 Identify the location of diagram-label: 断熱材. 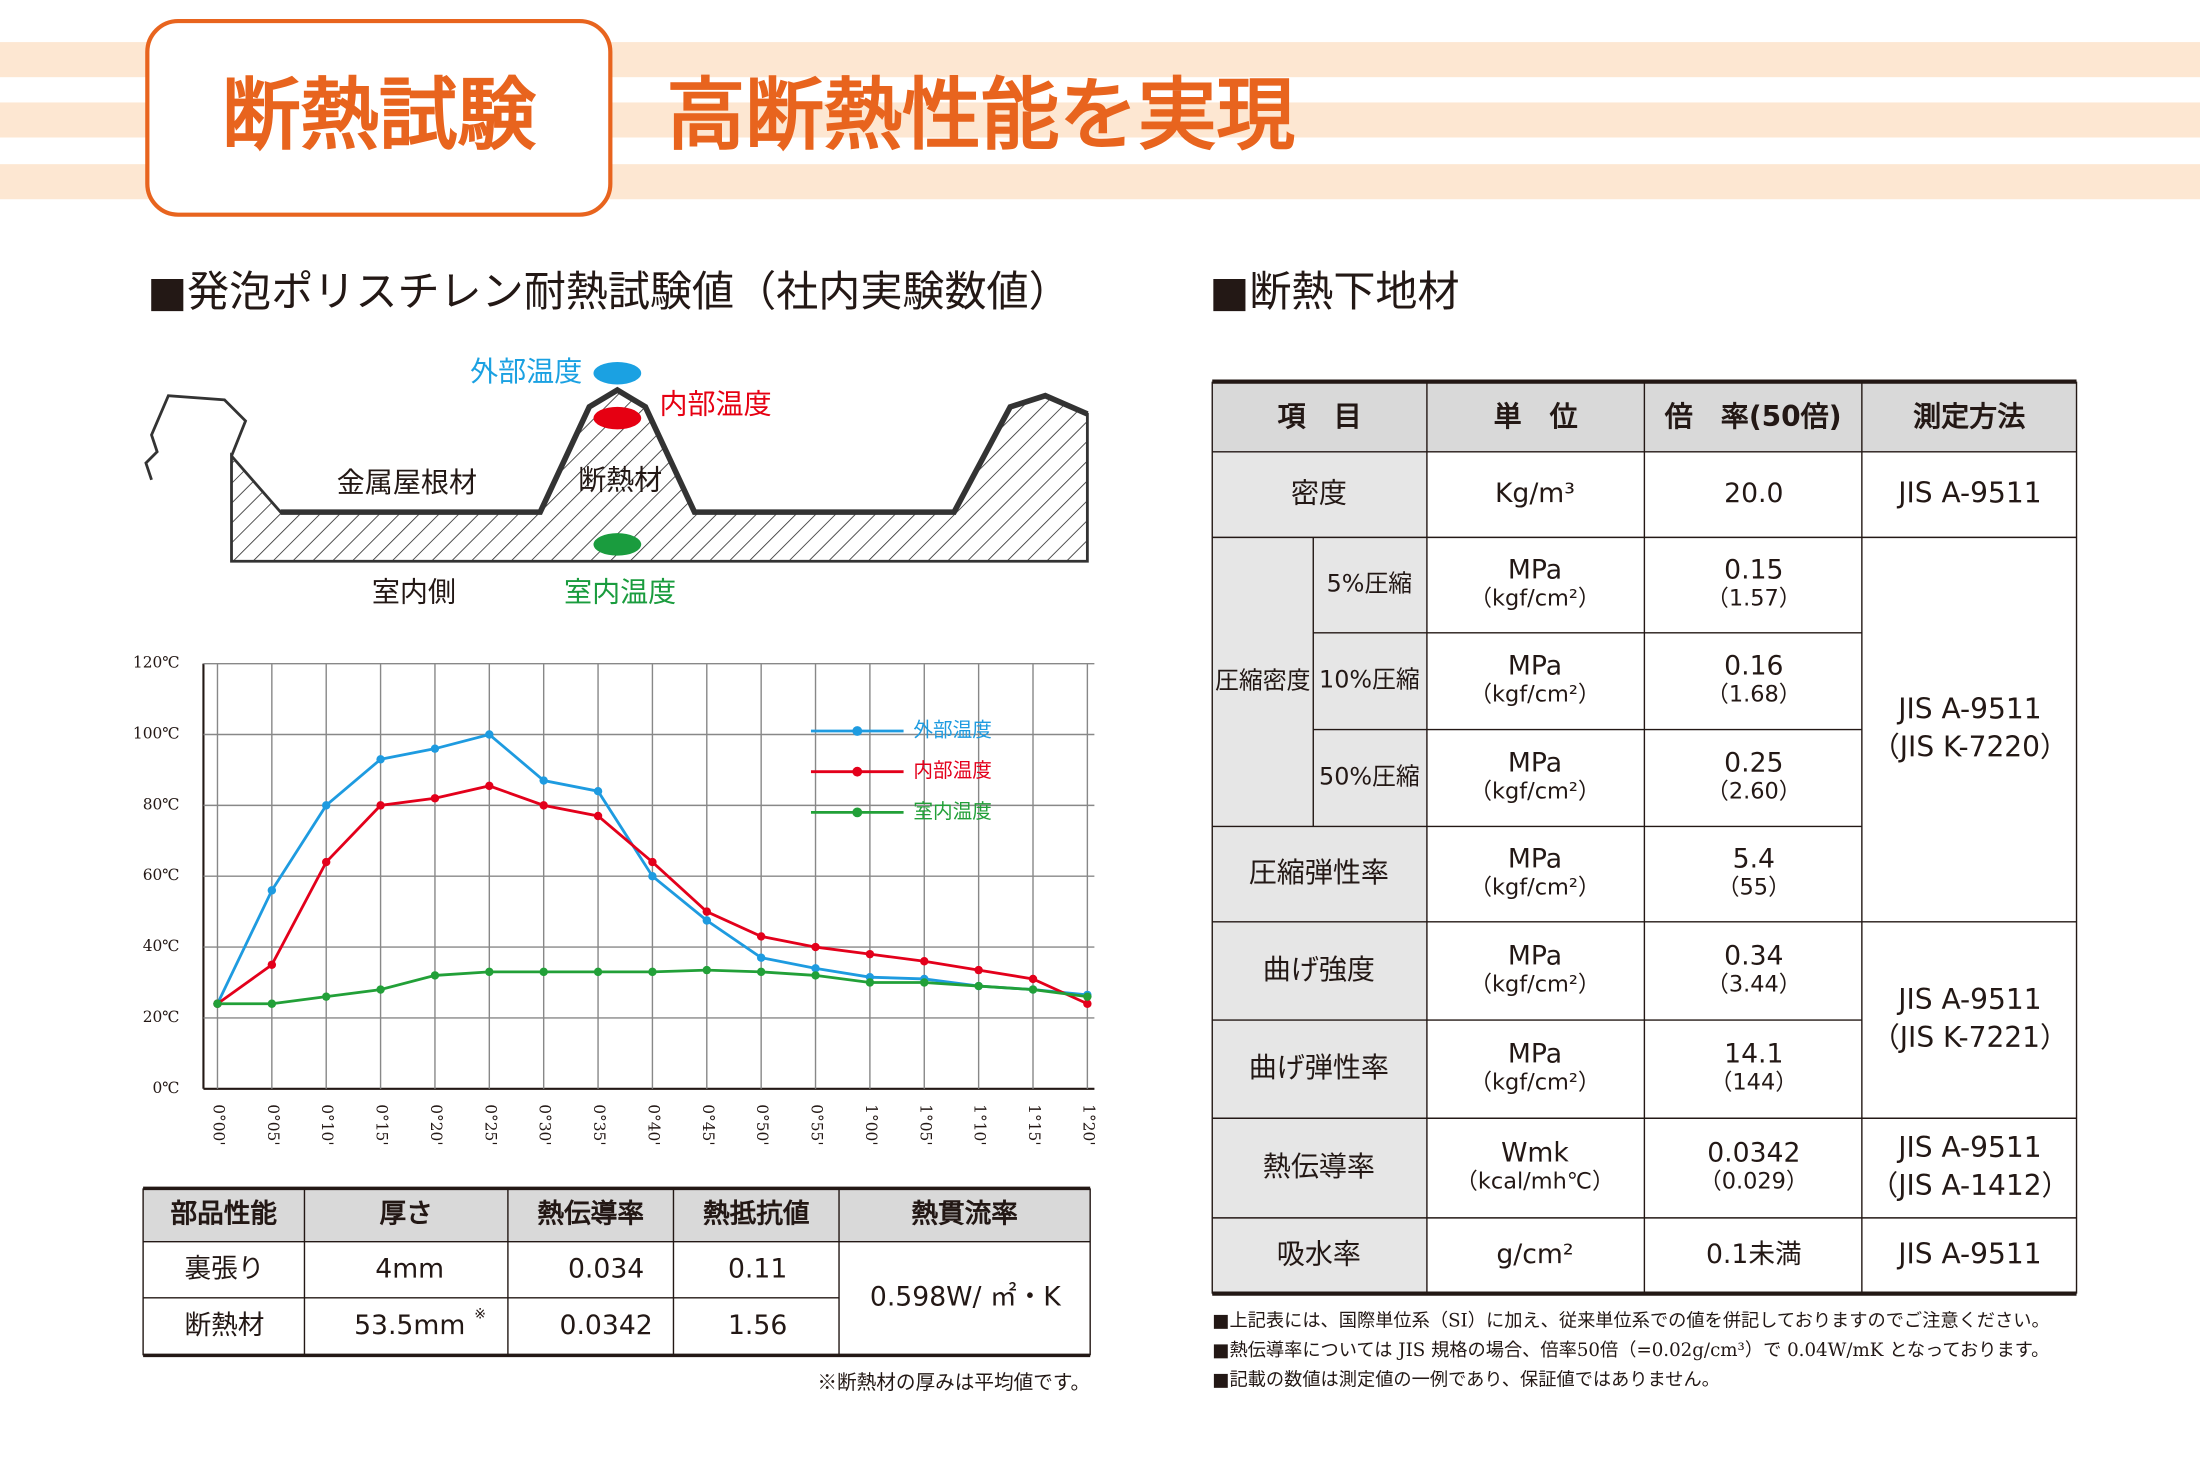
(620, 479).